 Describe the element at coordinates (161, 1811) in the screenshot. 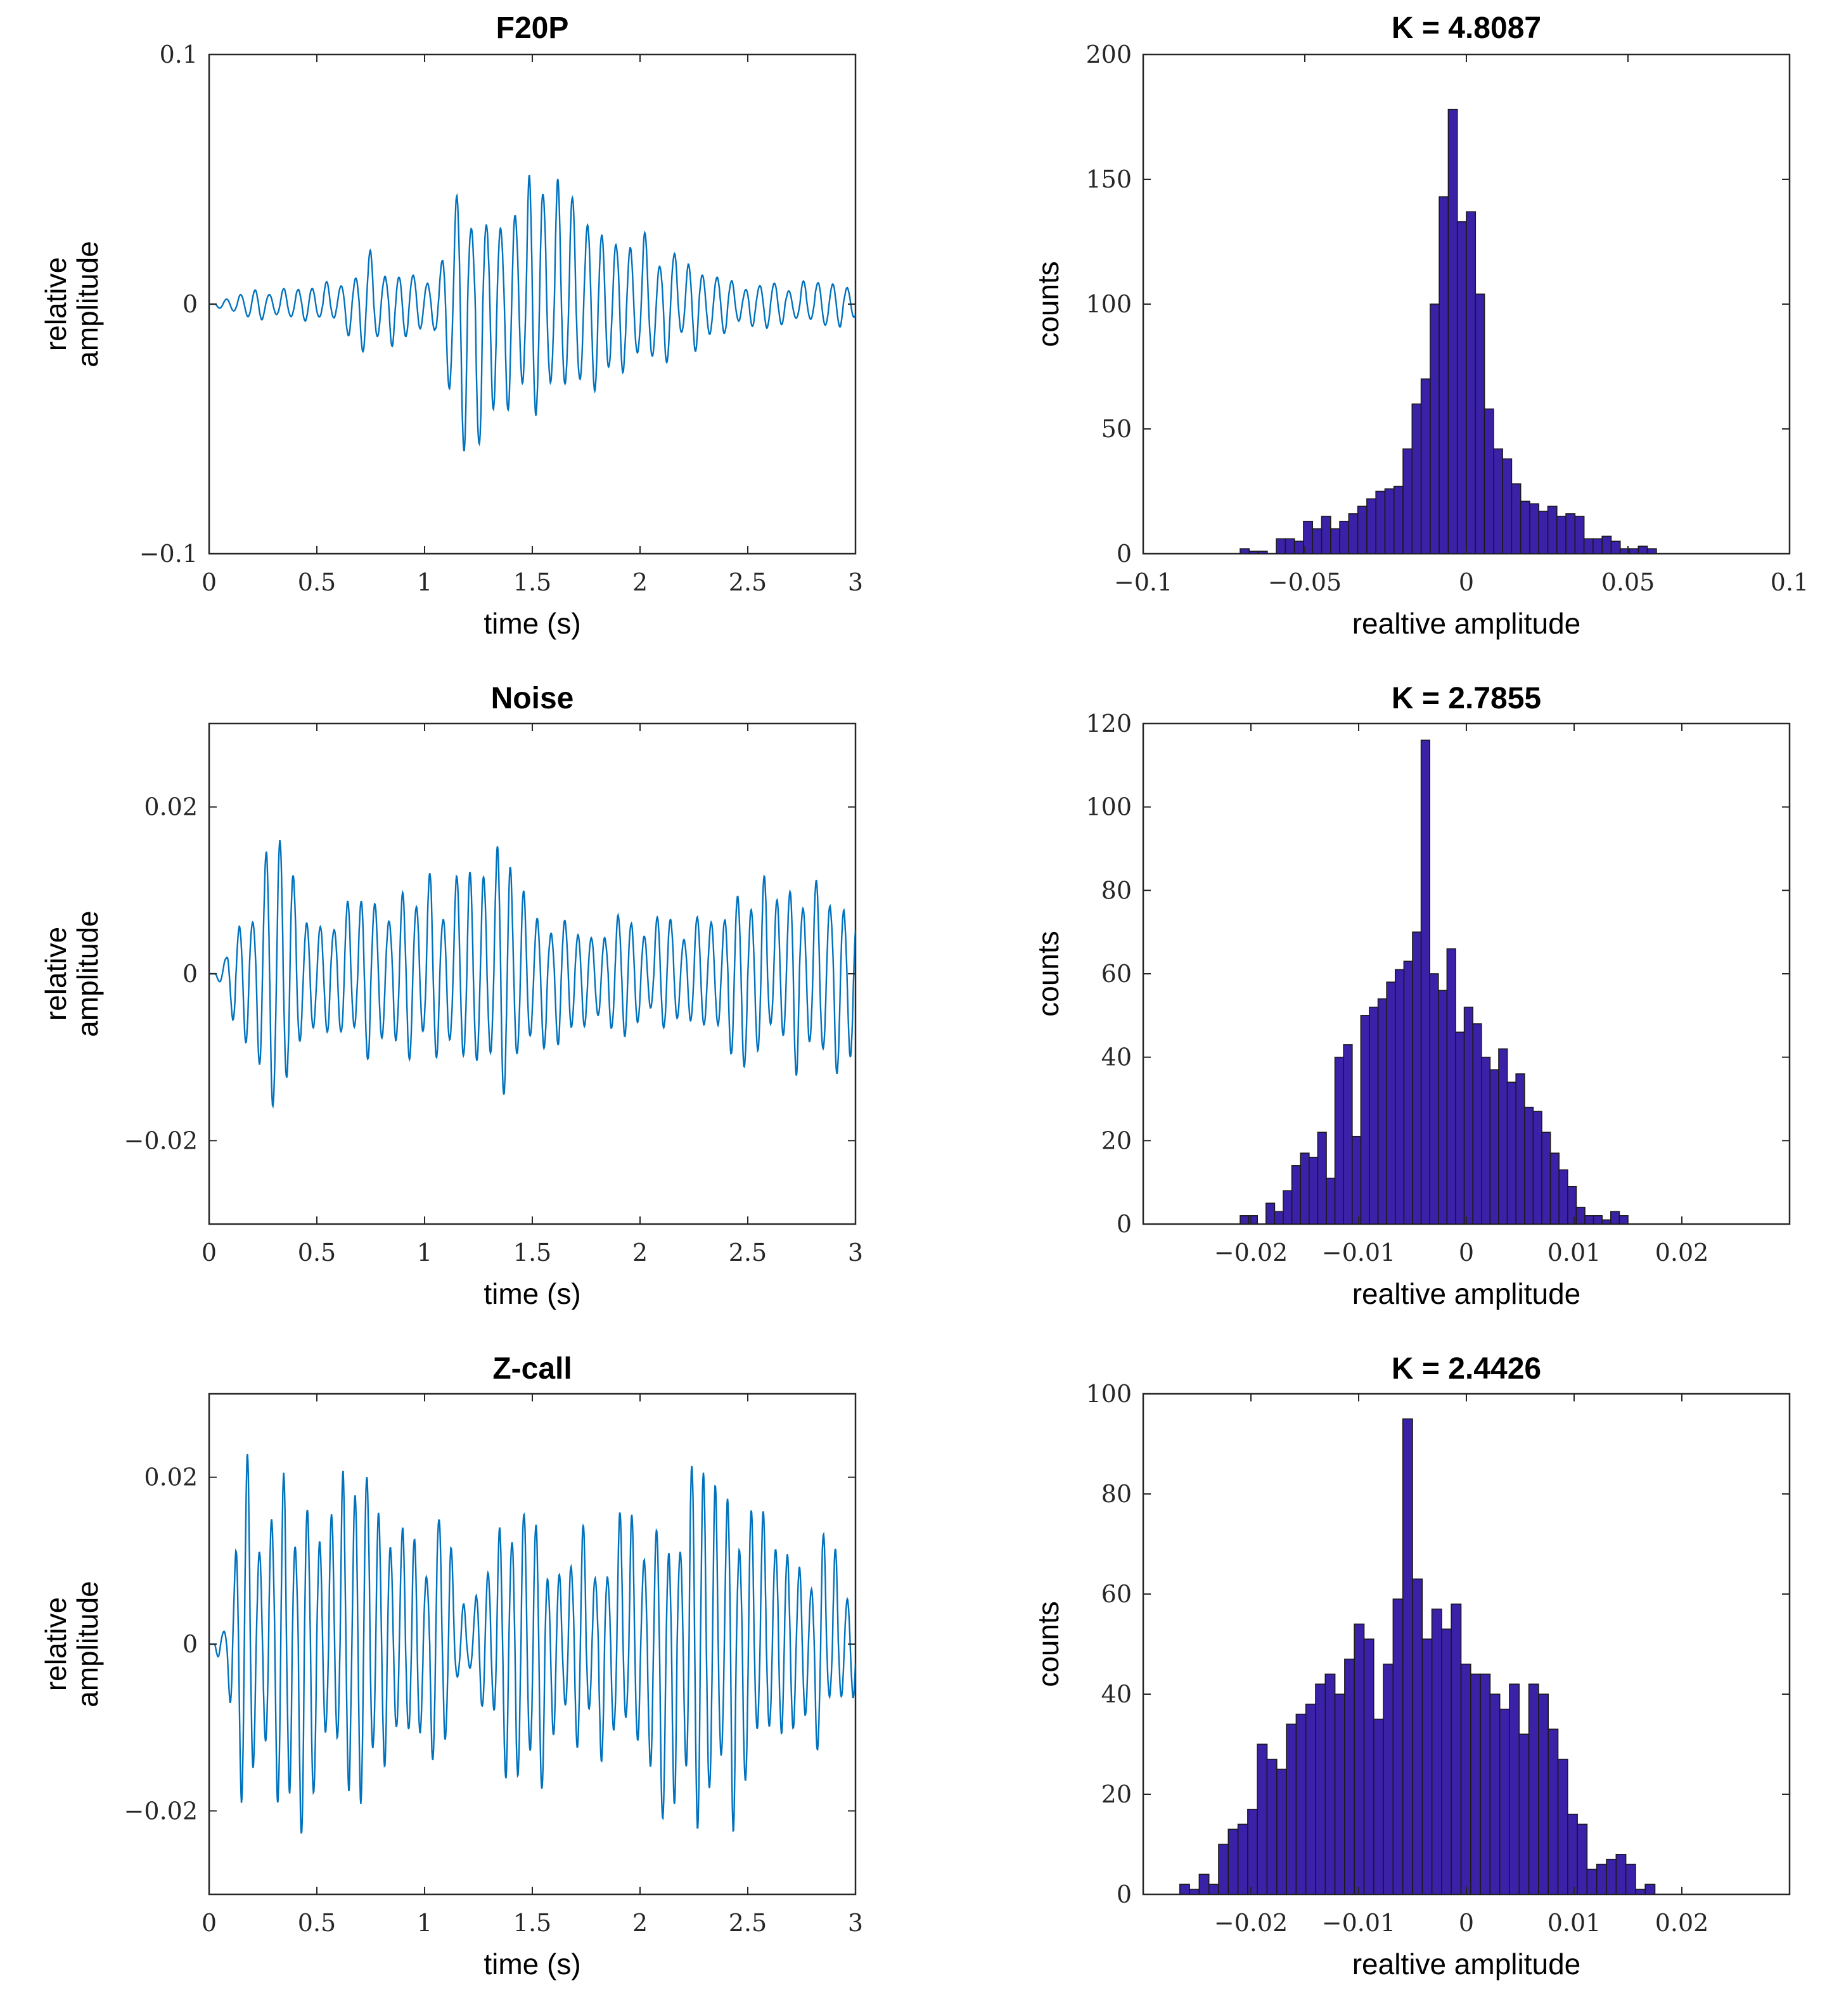

I see `y-tick-label: −0.02` at that location.